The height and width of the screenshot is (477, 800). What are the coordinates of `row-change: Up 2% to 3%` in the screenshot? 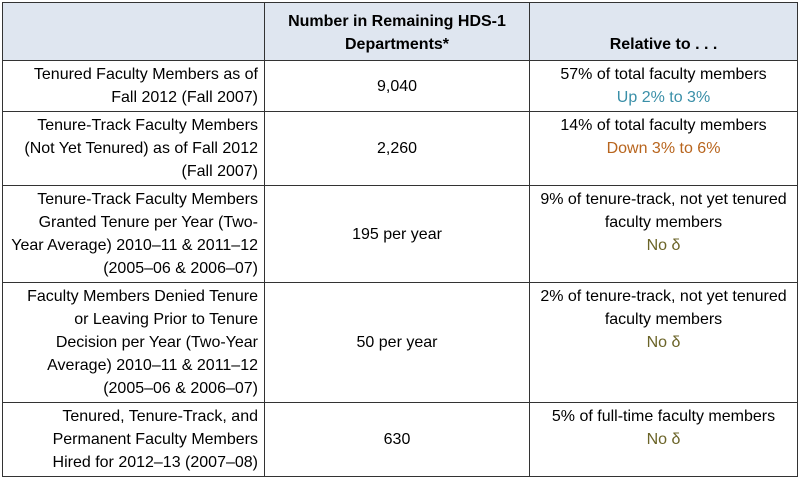 It's located at (663, 97).